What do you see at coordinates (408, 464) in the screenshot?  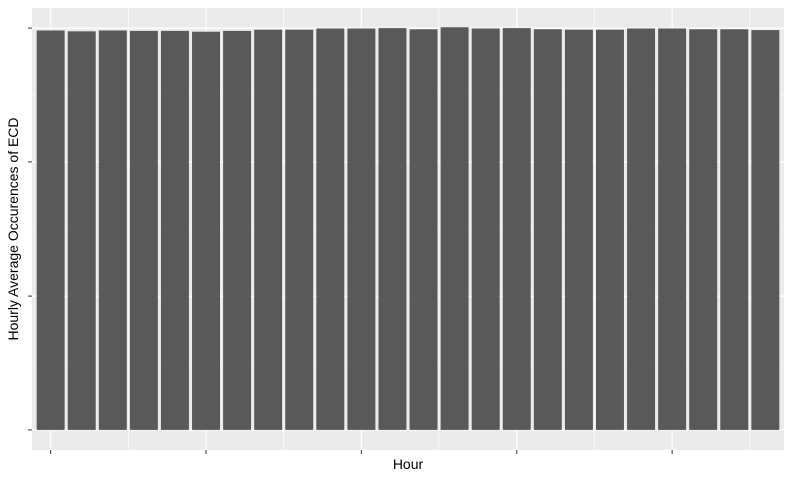 I see `x-axis-title: Hour` at bounding box center [408, 464].